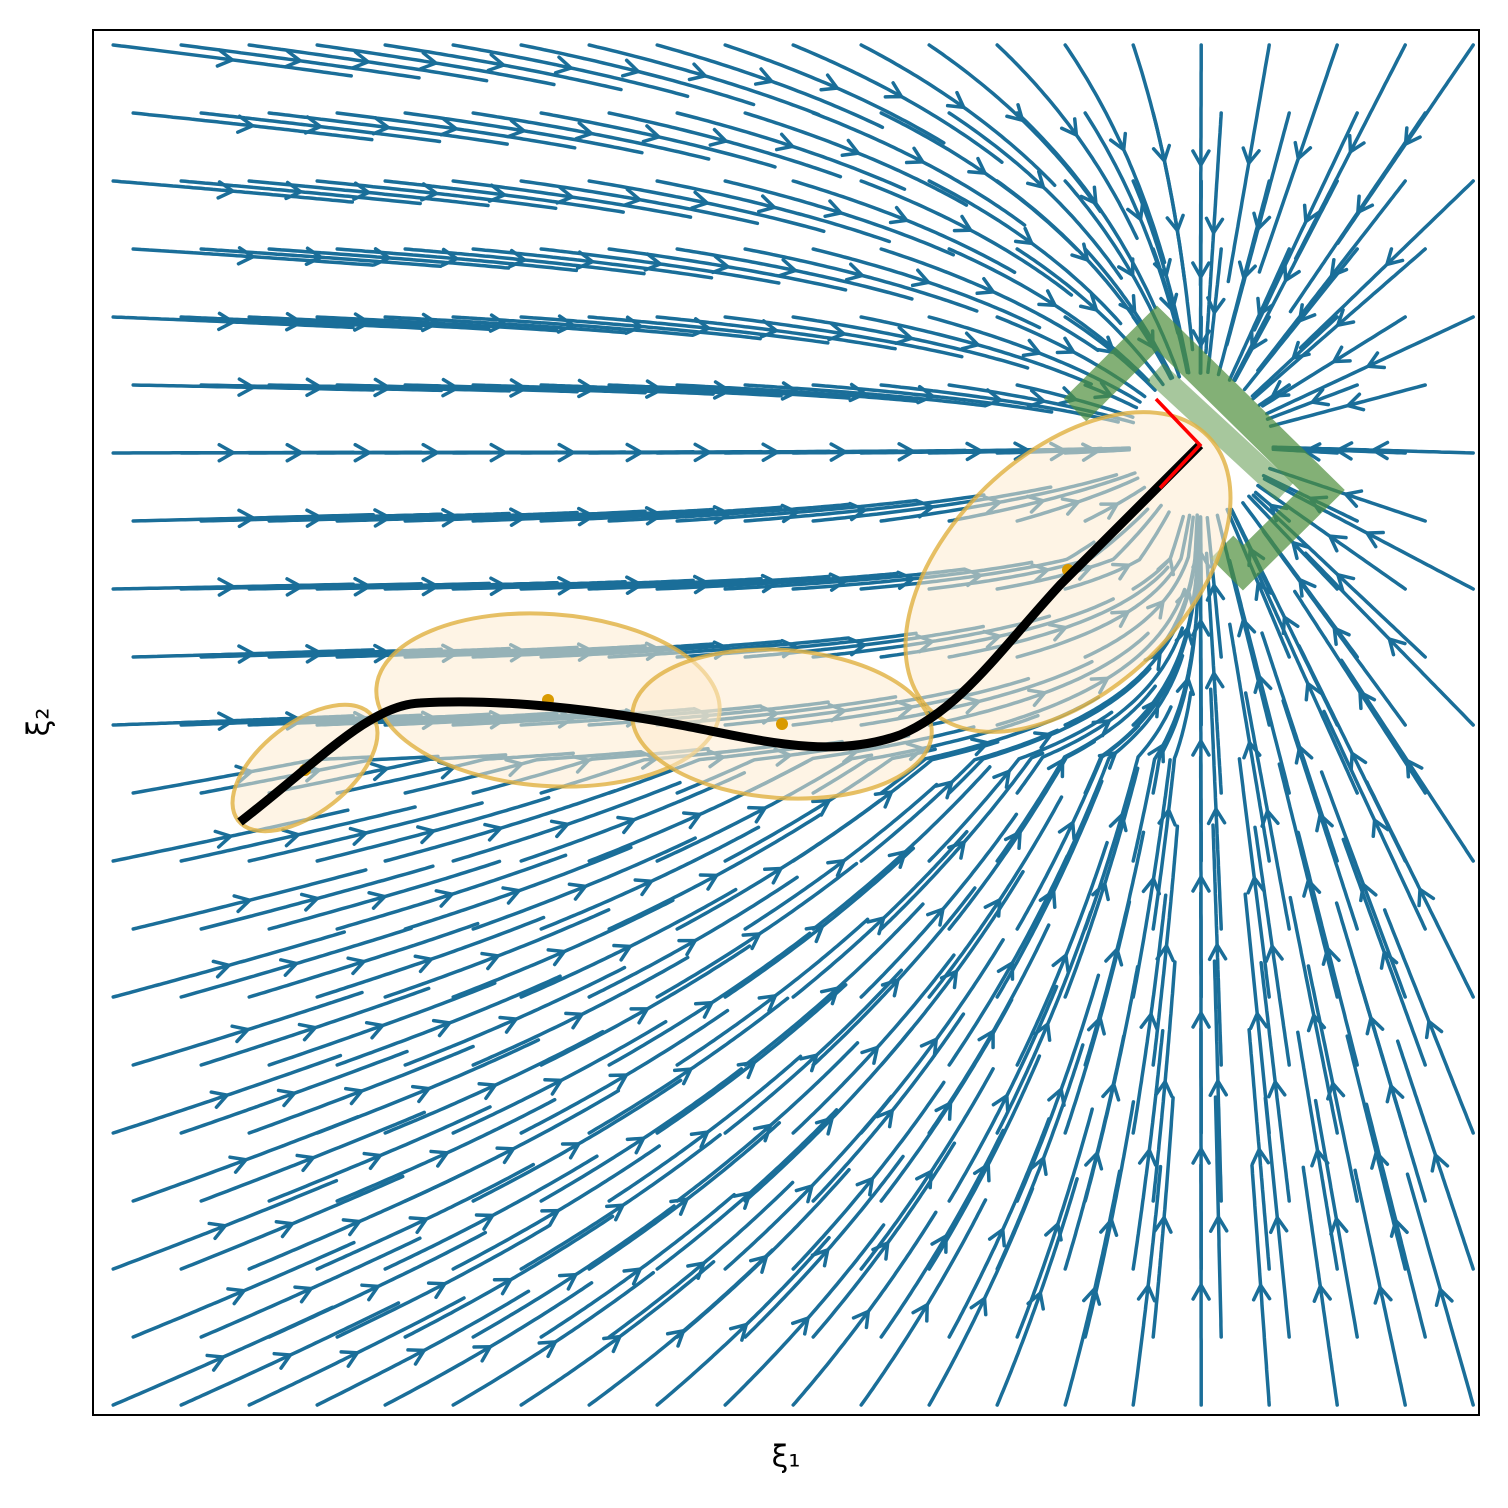 This screenshot has width=1508, height=1508. What do you see at coordinates (39, 722) in the screenshot?
I see `y-axis-label: ξ₂` at bounding box center [39, 722].